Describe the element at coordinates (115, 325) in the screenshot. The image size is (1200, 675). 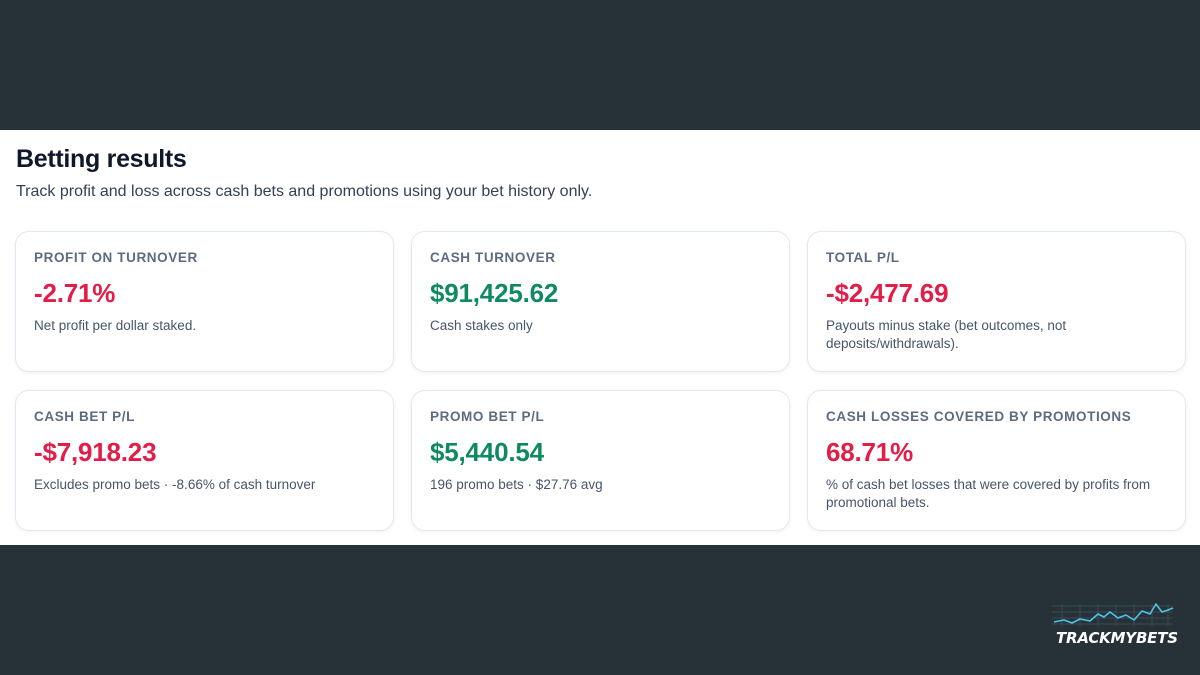
I see `metric-description: Net profit per dollar staked.` at that location.